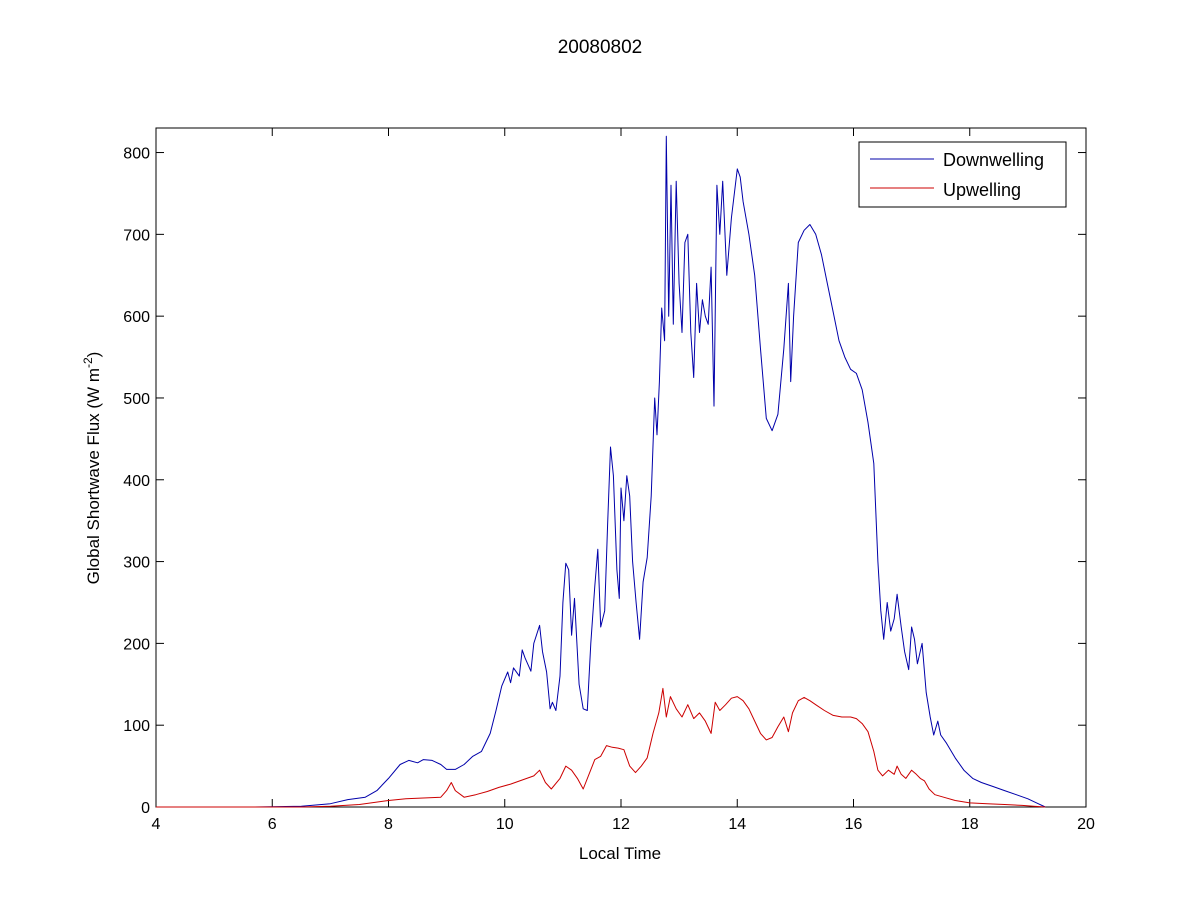  I want to click on x-tick-label: 10, so click(505, 824).